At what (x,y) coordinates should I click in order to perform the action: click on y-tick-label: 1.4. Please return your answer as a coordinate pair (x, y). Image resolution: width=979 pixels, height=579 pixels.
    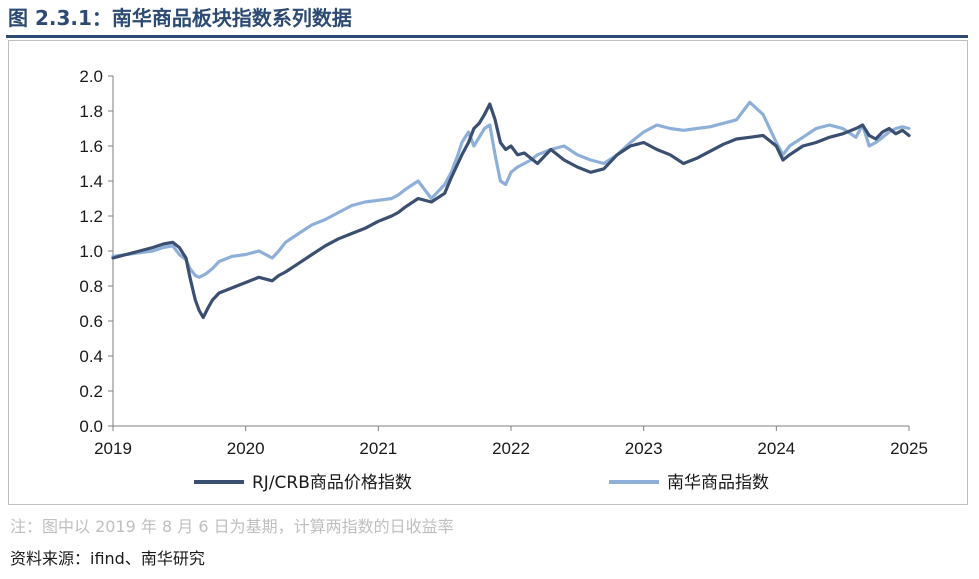
    Looking at the image, I should click on (91, 181).